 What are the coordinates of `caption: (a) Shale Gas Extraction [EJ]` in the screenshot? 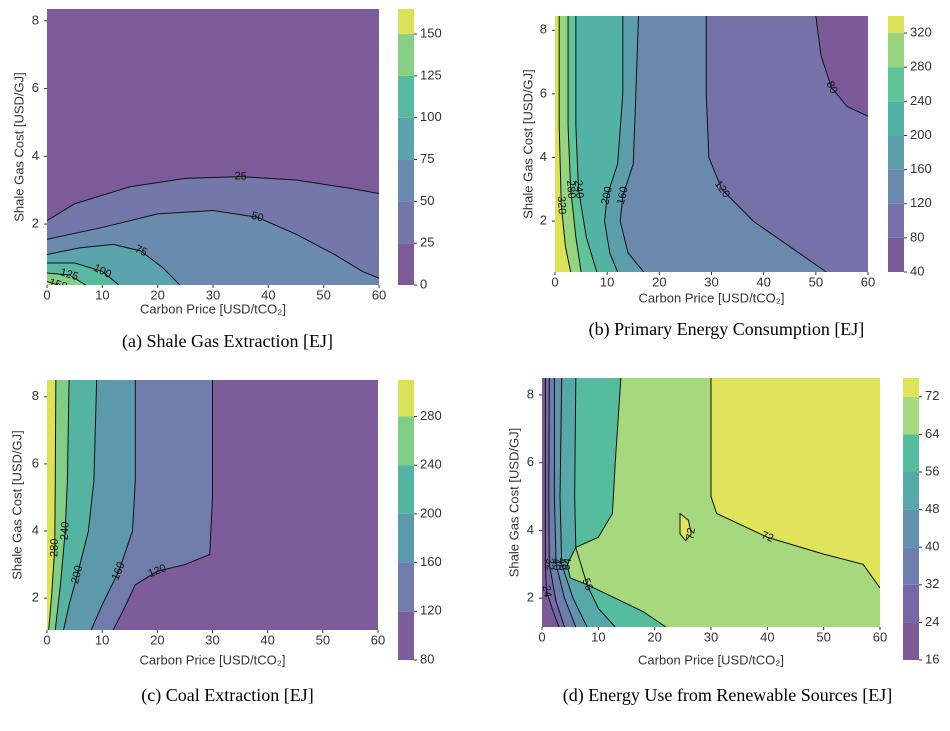 It's located at (227, 341).